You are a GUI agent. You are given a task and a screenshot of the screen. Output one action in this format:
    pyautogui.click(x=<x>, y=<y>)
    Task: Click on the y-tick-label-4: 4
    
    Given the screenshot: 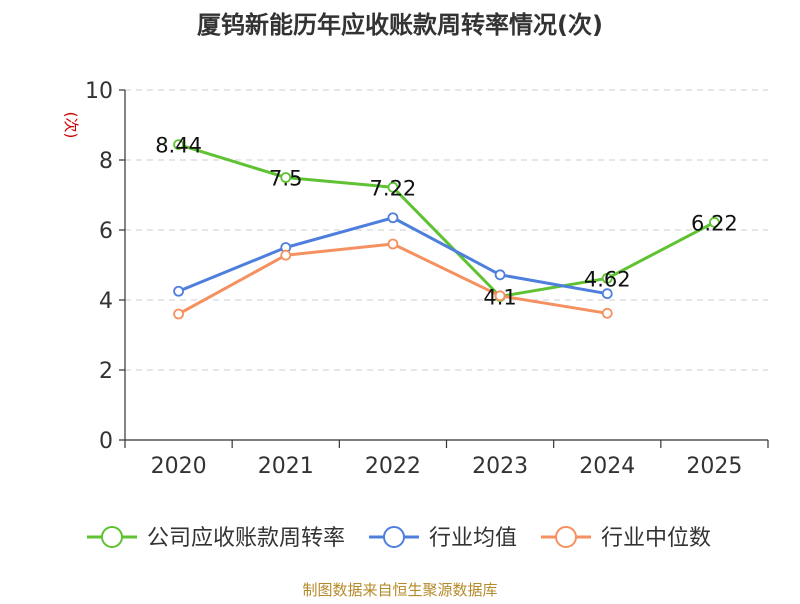 What is the action you would take?
    pyautogui.click(x=106, y=301)
    